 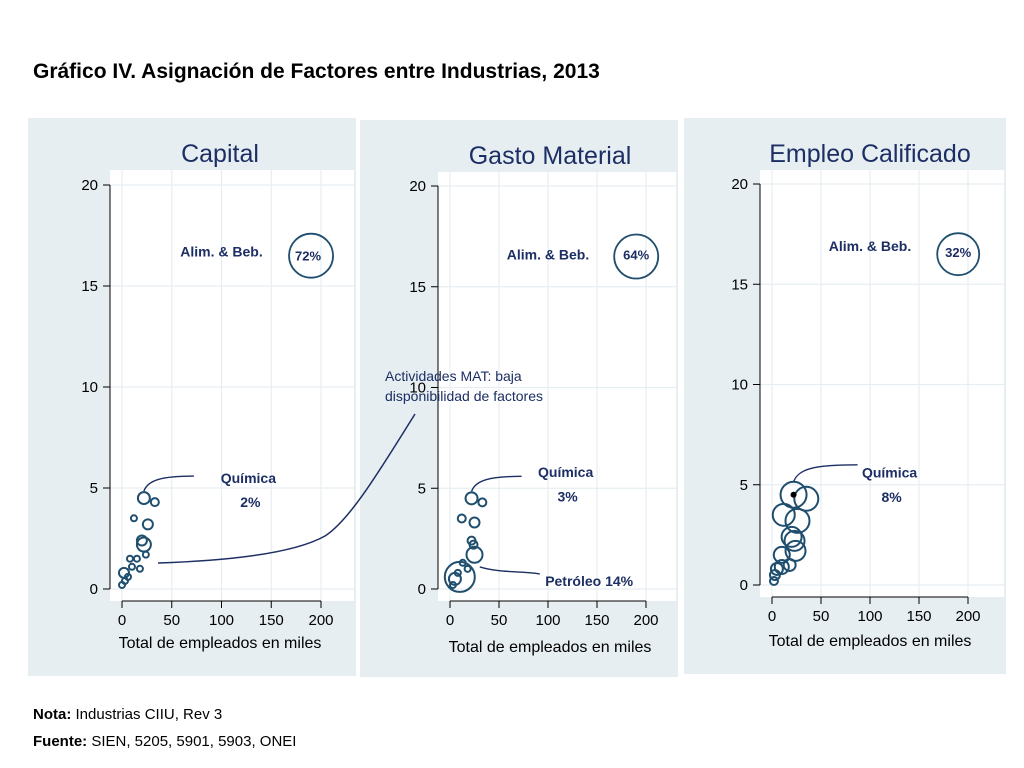 I want to click on source-text: SIEN, 5205, 5901, 5903, ONEI, so click(x=192, y=741).